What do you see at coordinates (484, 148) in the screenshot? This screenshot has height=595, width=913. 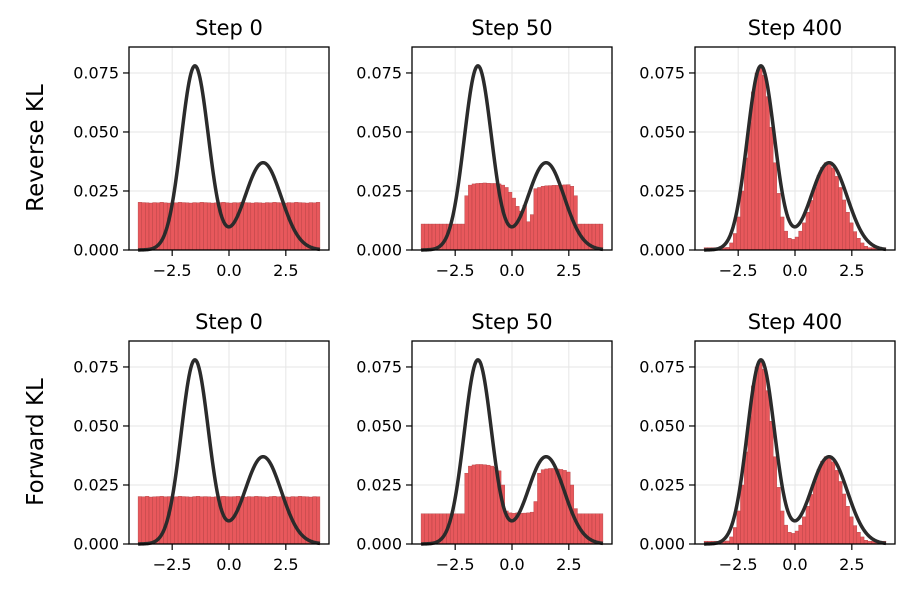 I see `panel-reverse-1: −2.5 0.0 2.5 0.000 0.025 0.050 0.075 Step 50` at bounding box center [484, 148].